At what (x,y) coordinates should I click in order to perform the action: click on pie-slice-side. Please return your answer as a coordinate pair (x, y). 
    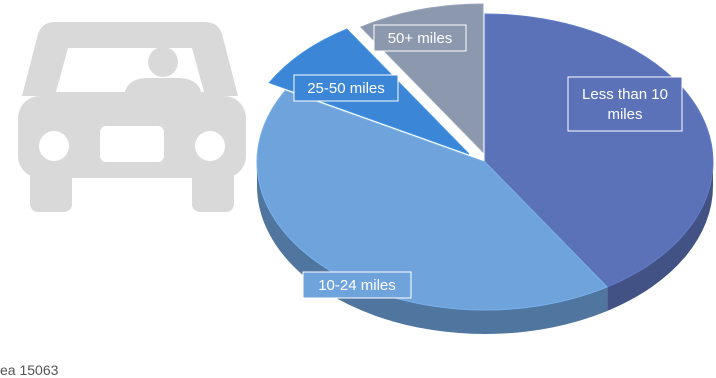
    Looking at the image, I should click on (660, 236).